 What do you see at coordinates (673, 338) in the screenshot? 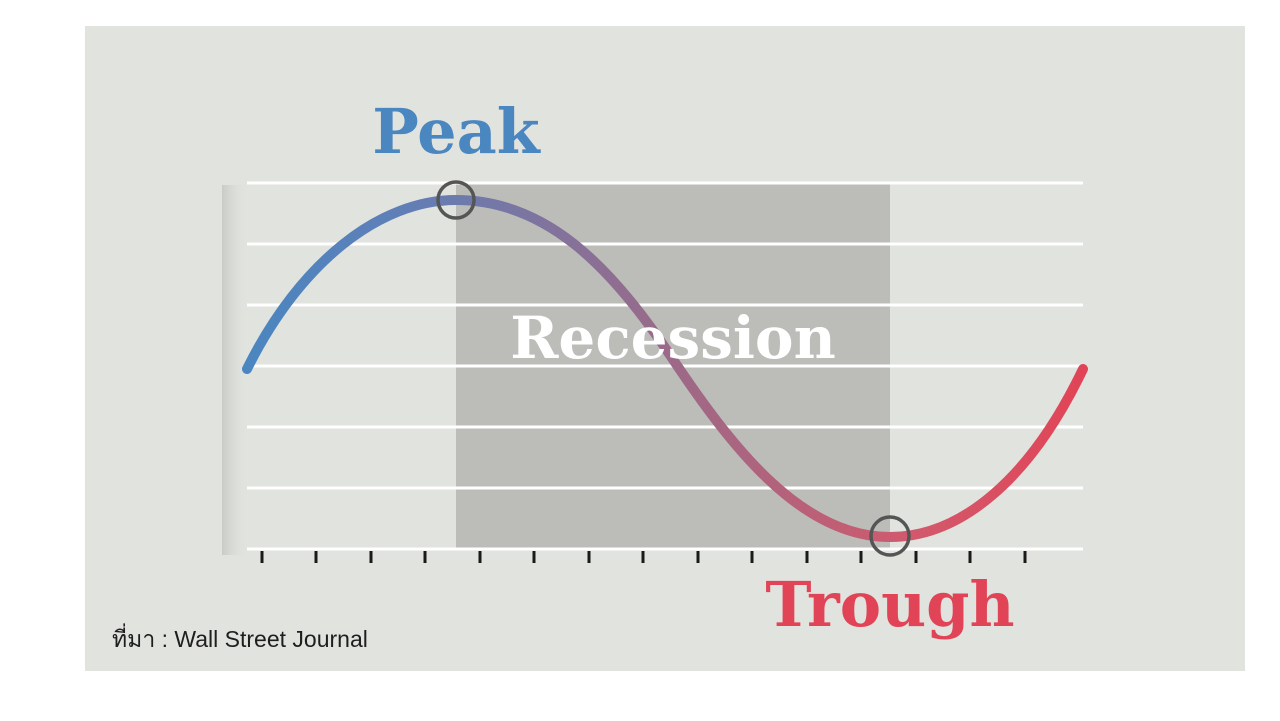
I see `recession-label: Recession` at bounding box center [673, 338].